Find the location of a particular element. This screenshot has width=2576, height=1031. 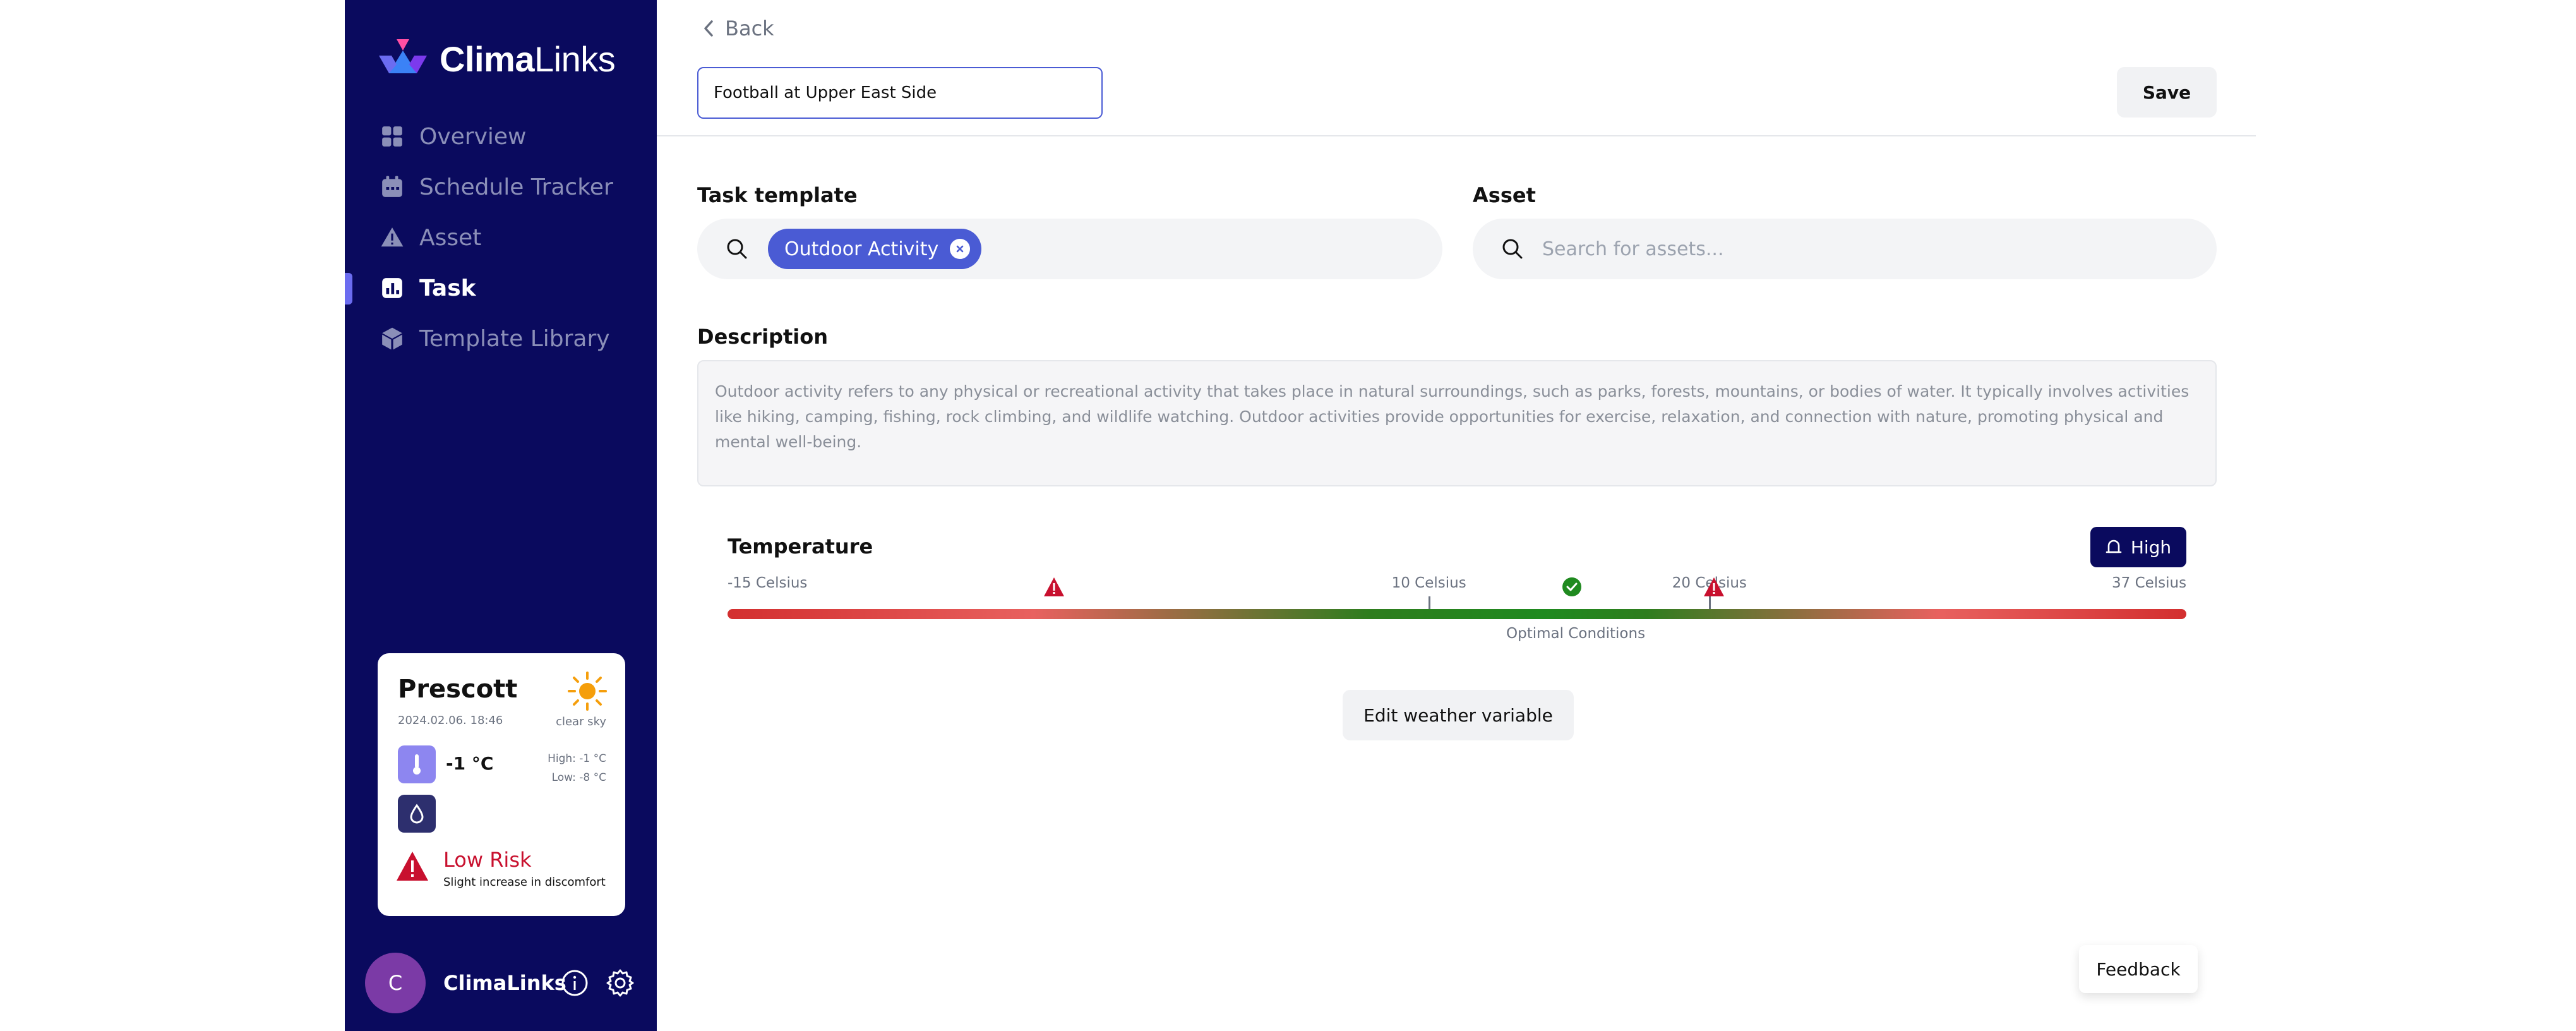

calendar-icon is located at coordinates (392, 187).